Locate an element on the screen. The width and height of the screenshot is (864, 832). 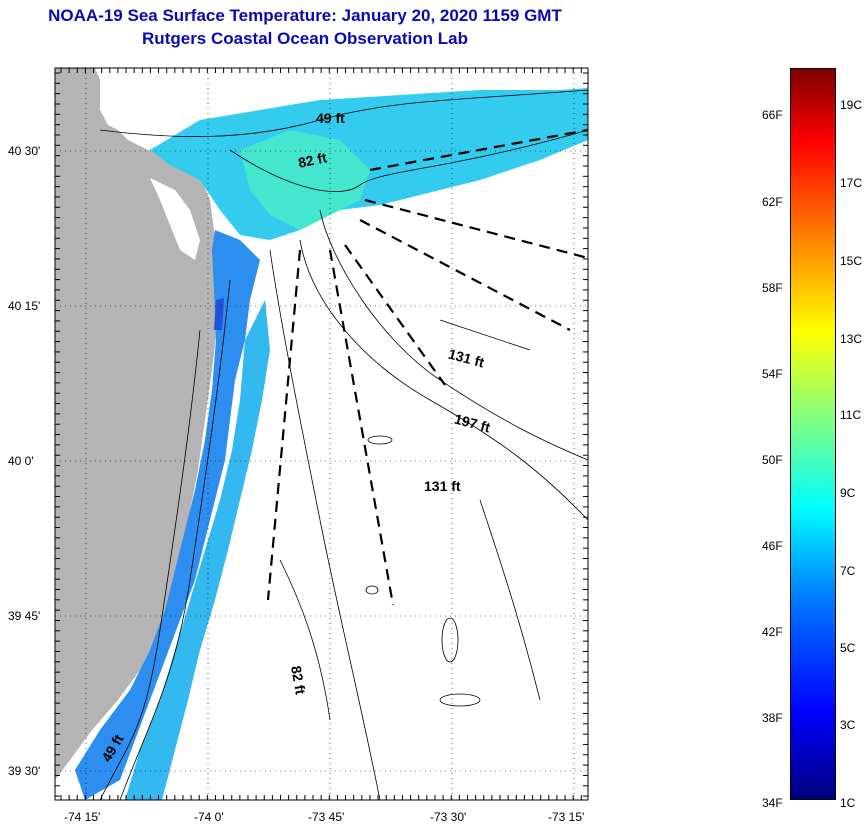
colorbar-f-label: 34F is located at coordinates (772, 803).